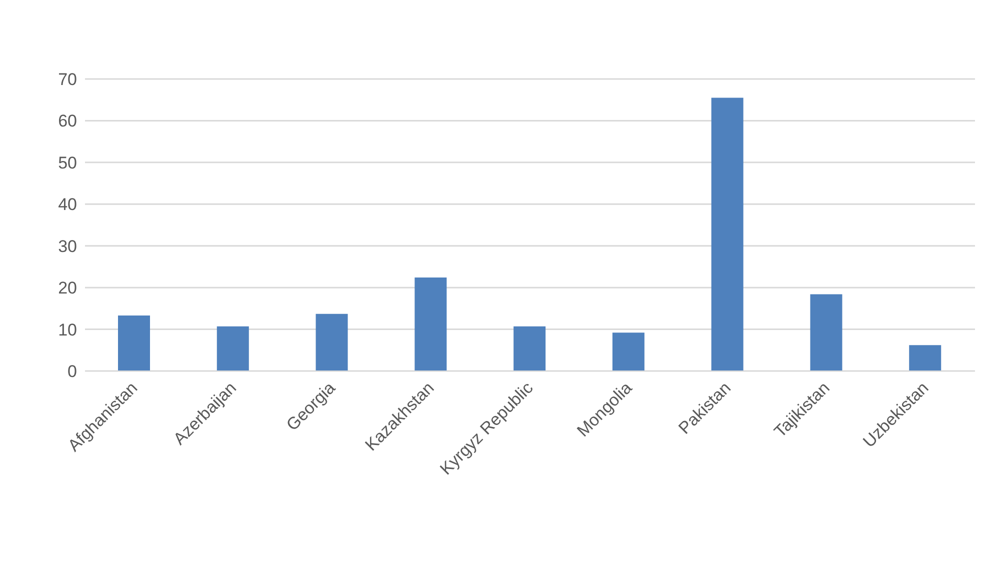 The width and height of the screenshot is (1000, 566). Describe the element at coordinates (67, 80) in the screenshot. I see `y-tick-label: 70` at that location.